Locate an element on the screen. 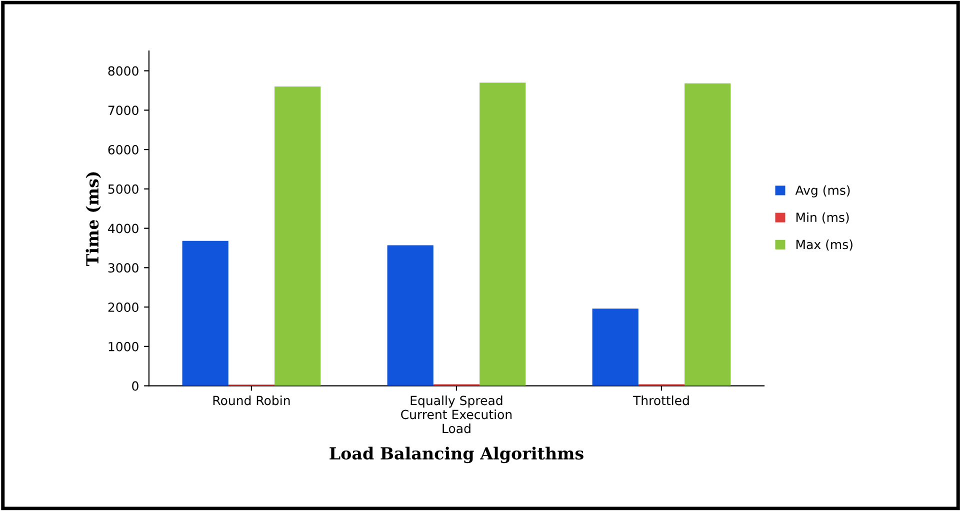 This screenshot has height=511, width=961. y-tick-label: 1000 is located at coordinates (123, 347).